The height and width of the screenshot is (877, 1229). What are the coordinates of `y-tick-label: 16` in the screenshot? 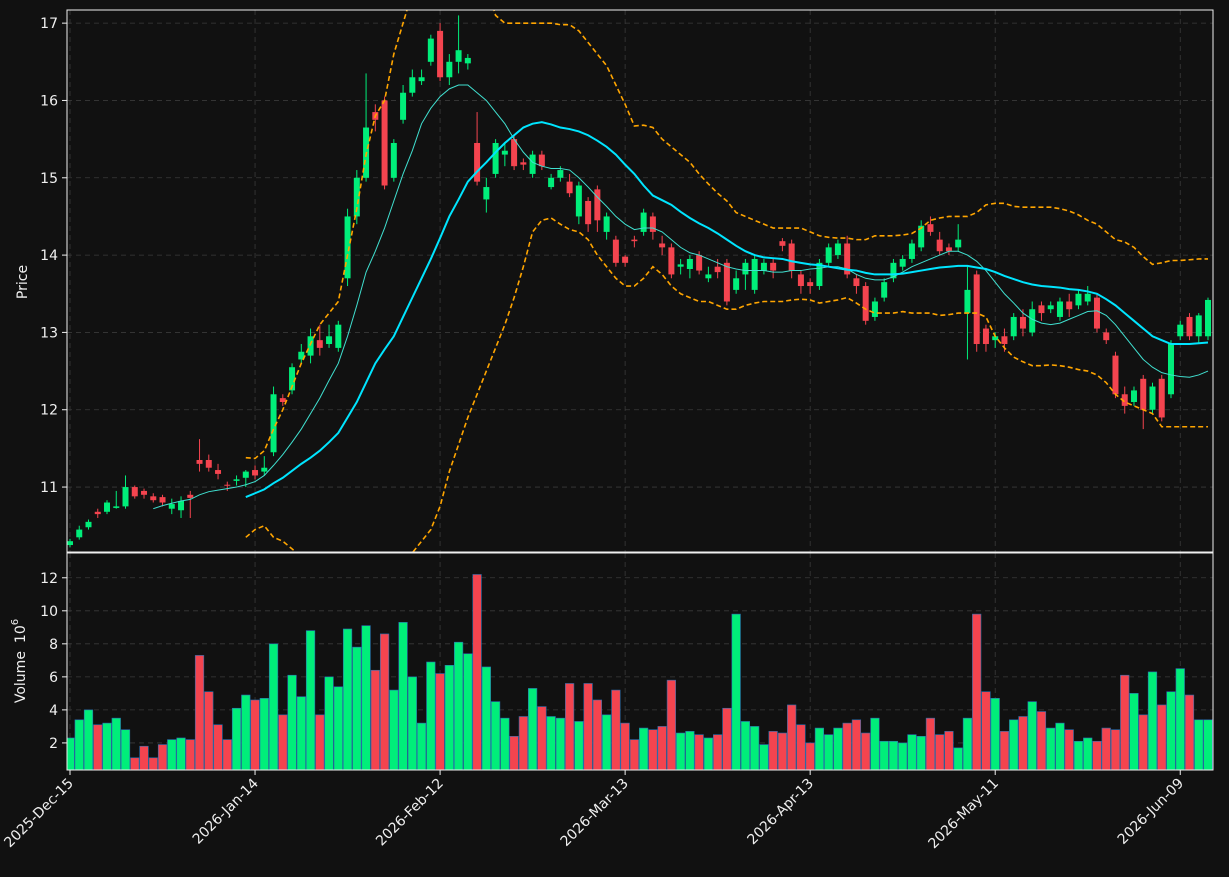 It's located at (49, 101).